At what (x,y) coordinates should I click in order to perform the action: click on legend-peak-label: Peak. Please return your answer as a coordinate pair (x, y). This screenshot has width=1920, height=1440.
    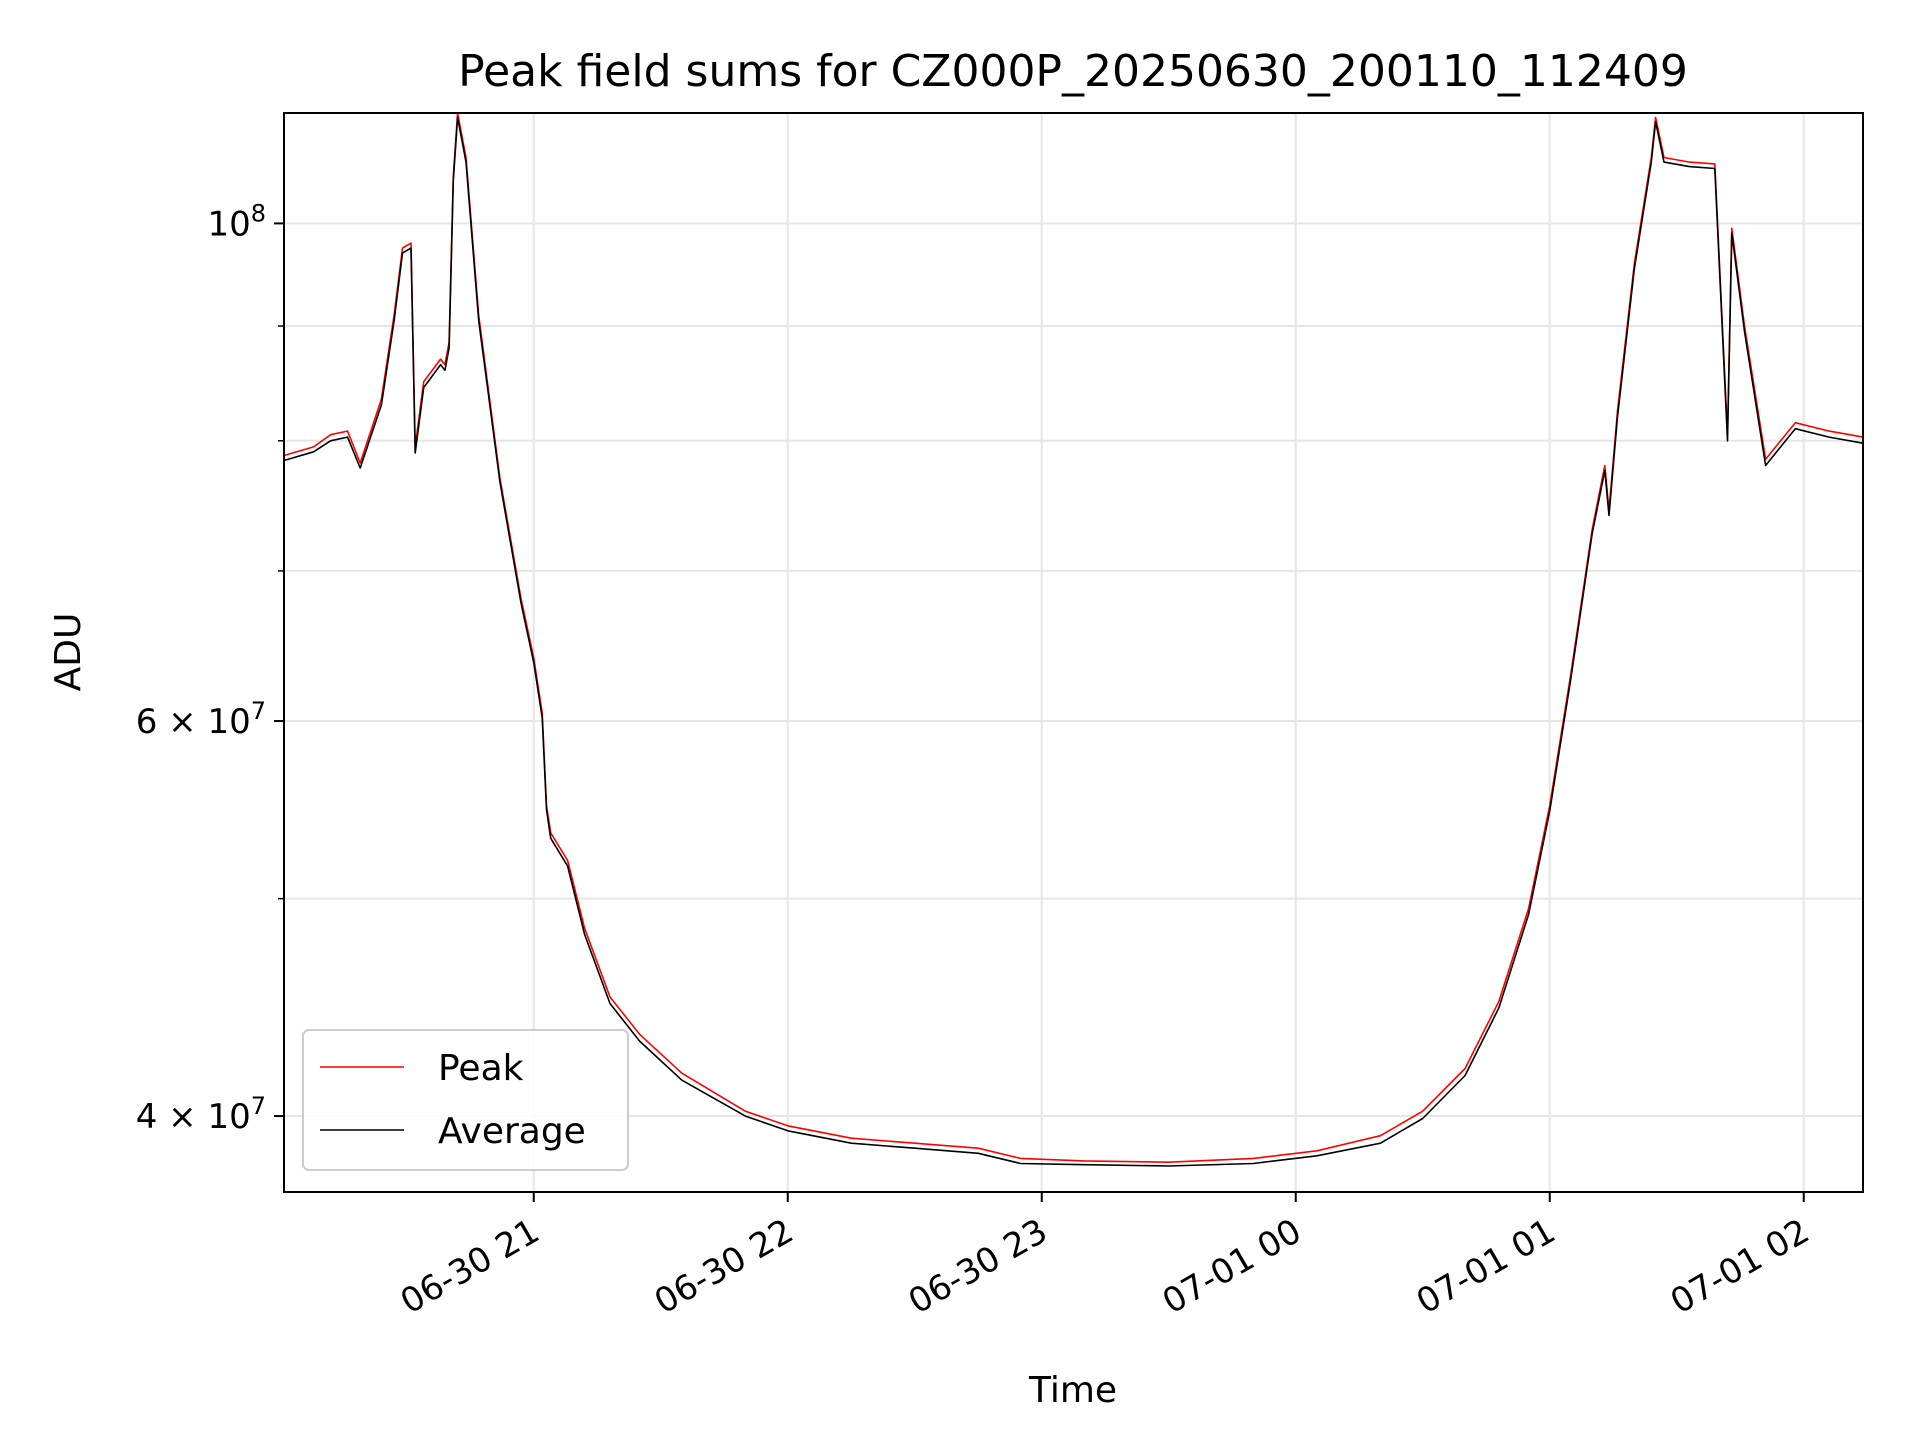
    Looking at the image, I should click on (481, 1068).